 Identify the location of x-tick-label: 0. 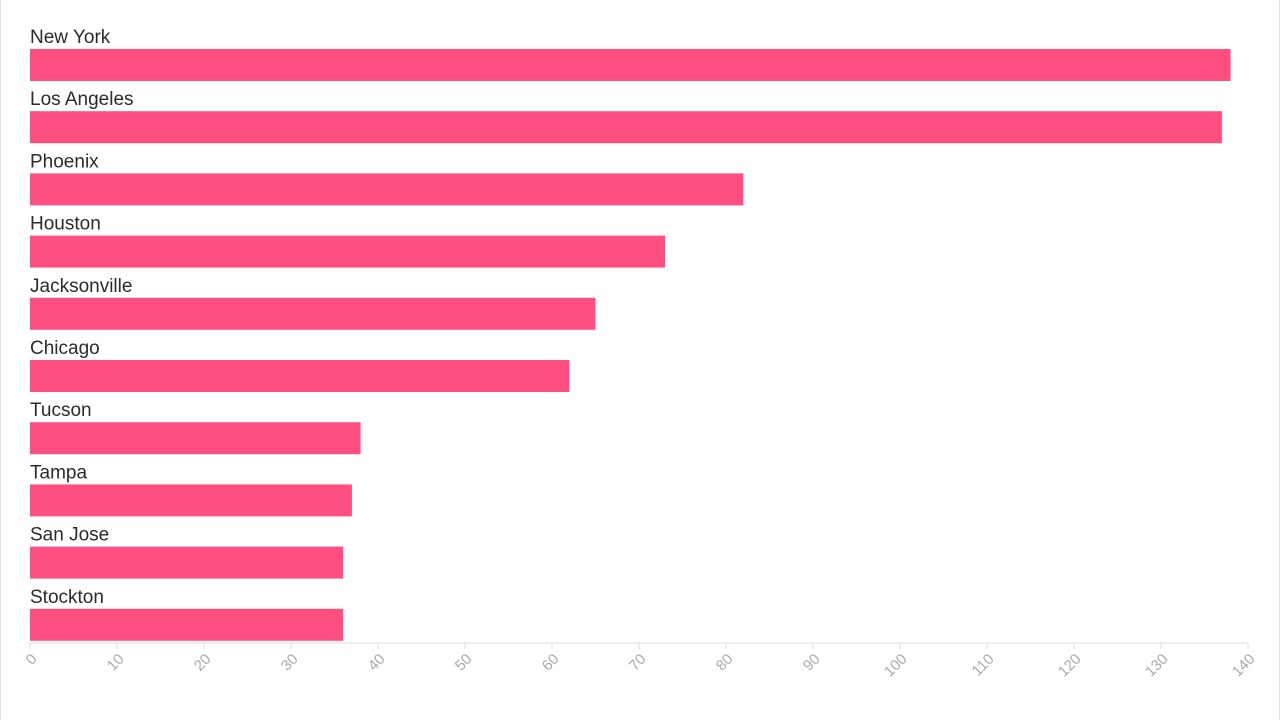
(32, 660).